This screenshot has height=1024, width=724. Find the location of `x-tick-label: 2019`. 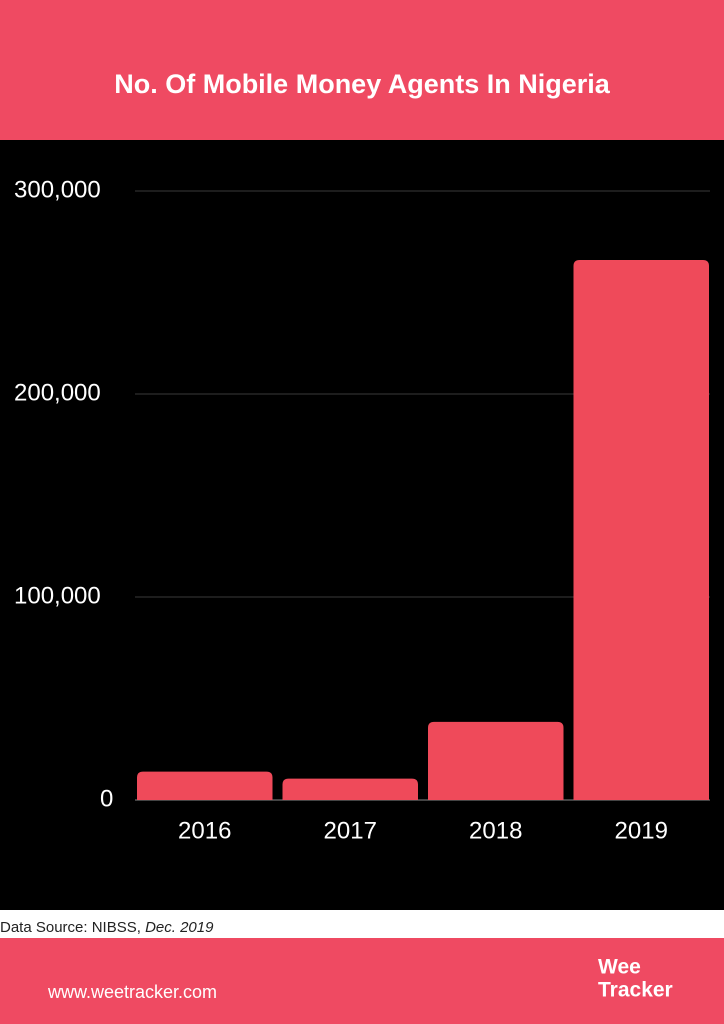

x-tick-label: 2019 is located at coordinates (641, 830).